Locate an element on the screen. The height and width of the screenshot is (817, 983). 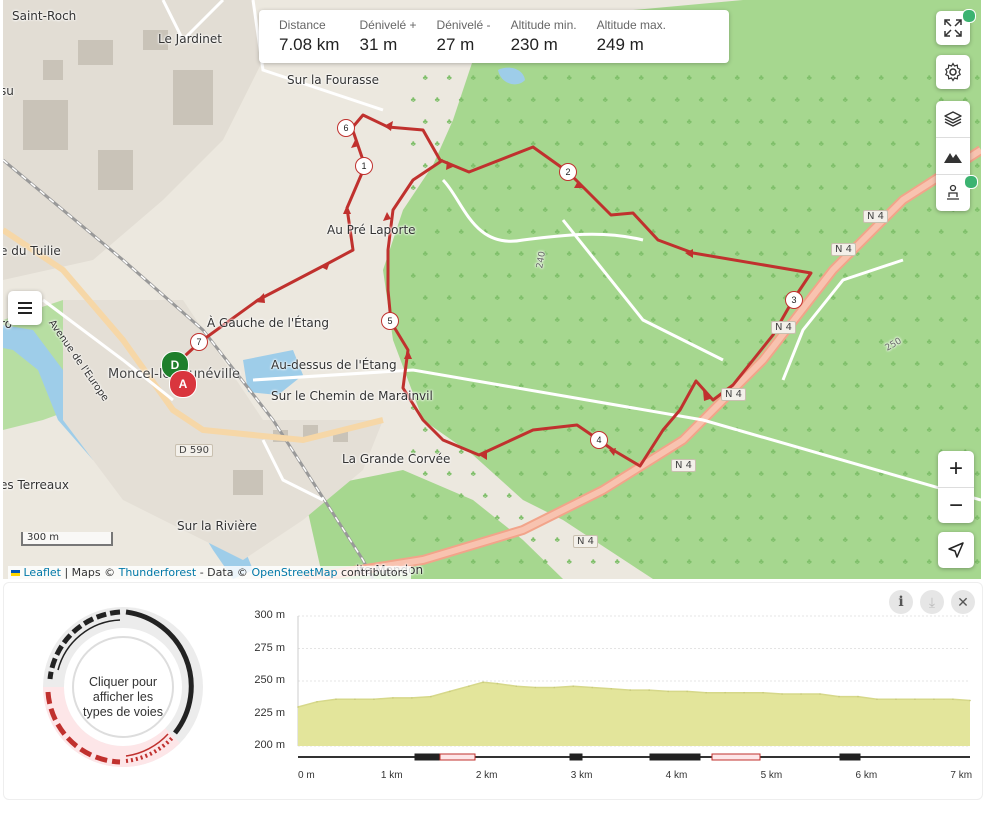
leaflet-link: Leaflet is located at coordinates (42, 572).